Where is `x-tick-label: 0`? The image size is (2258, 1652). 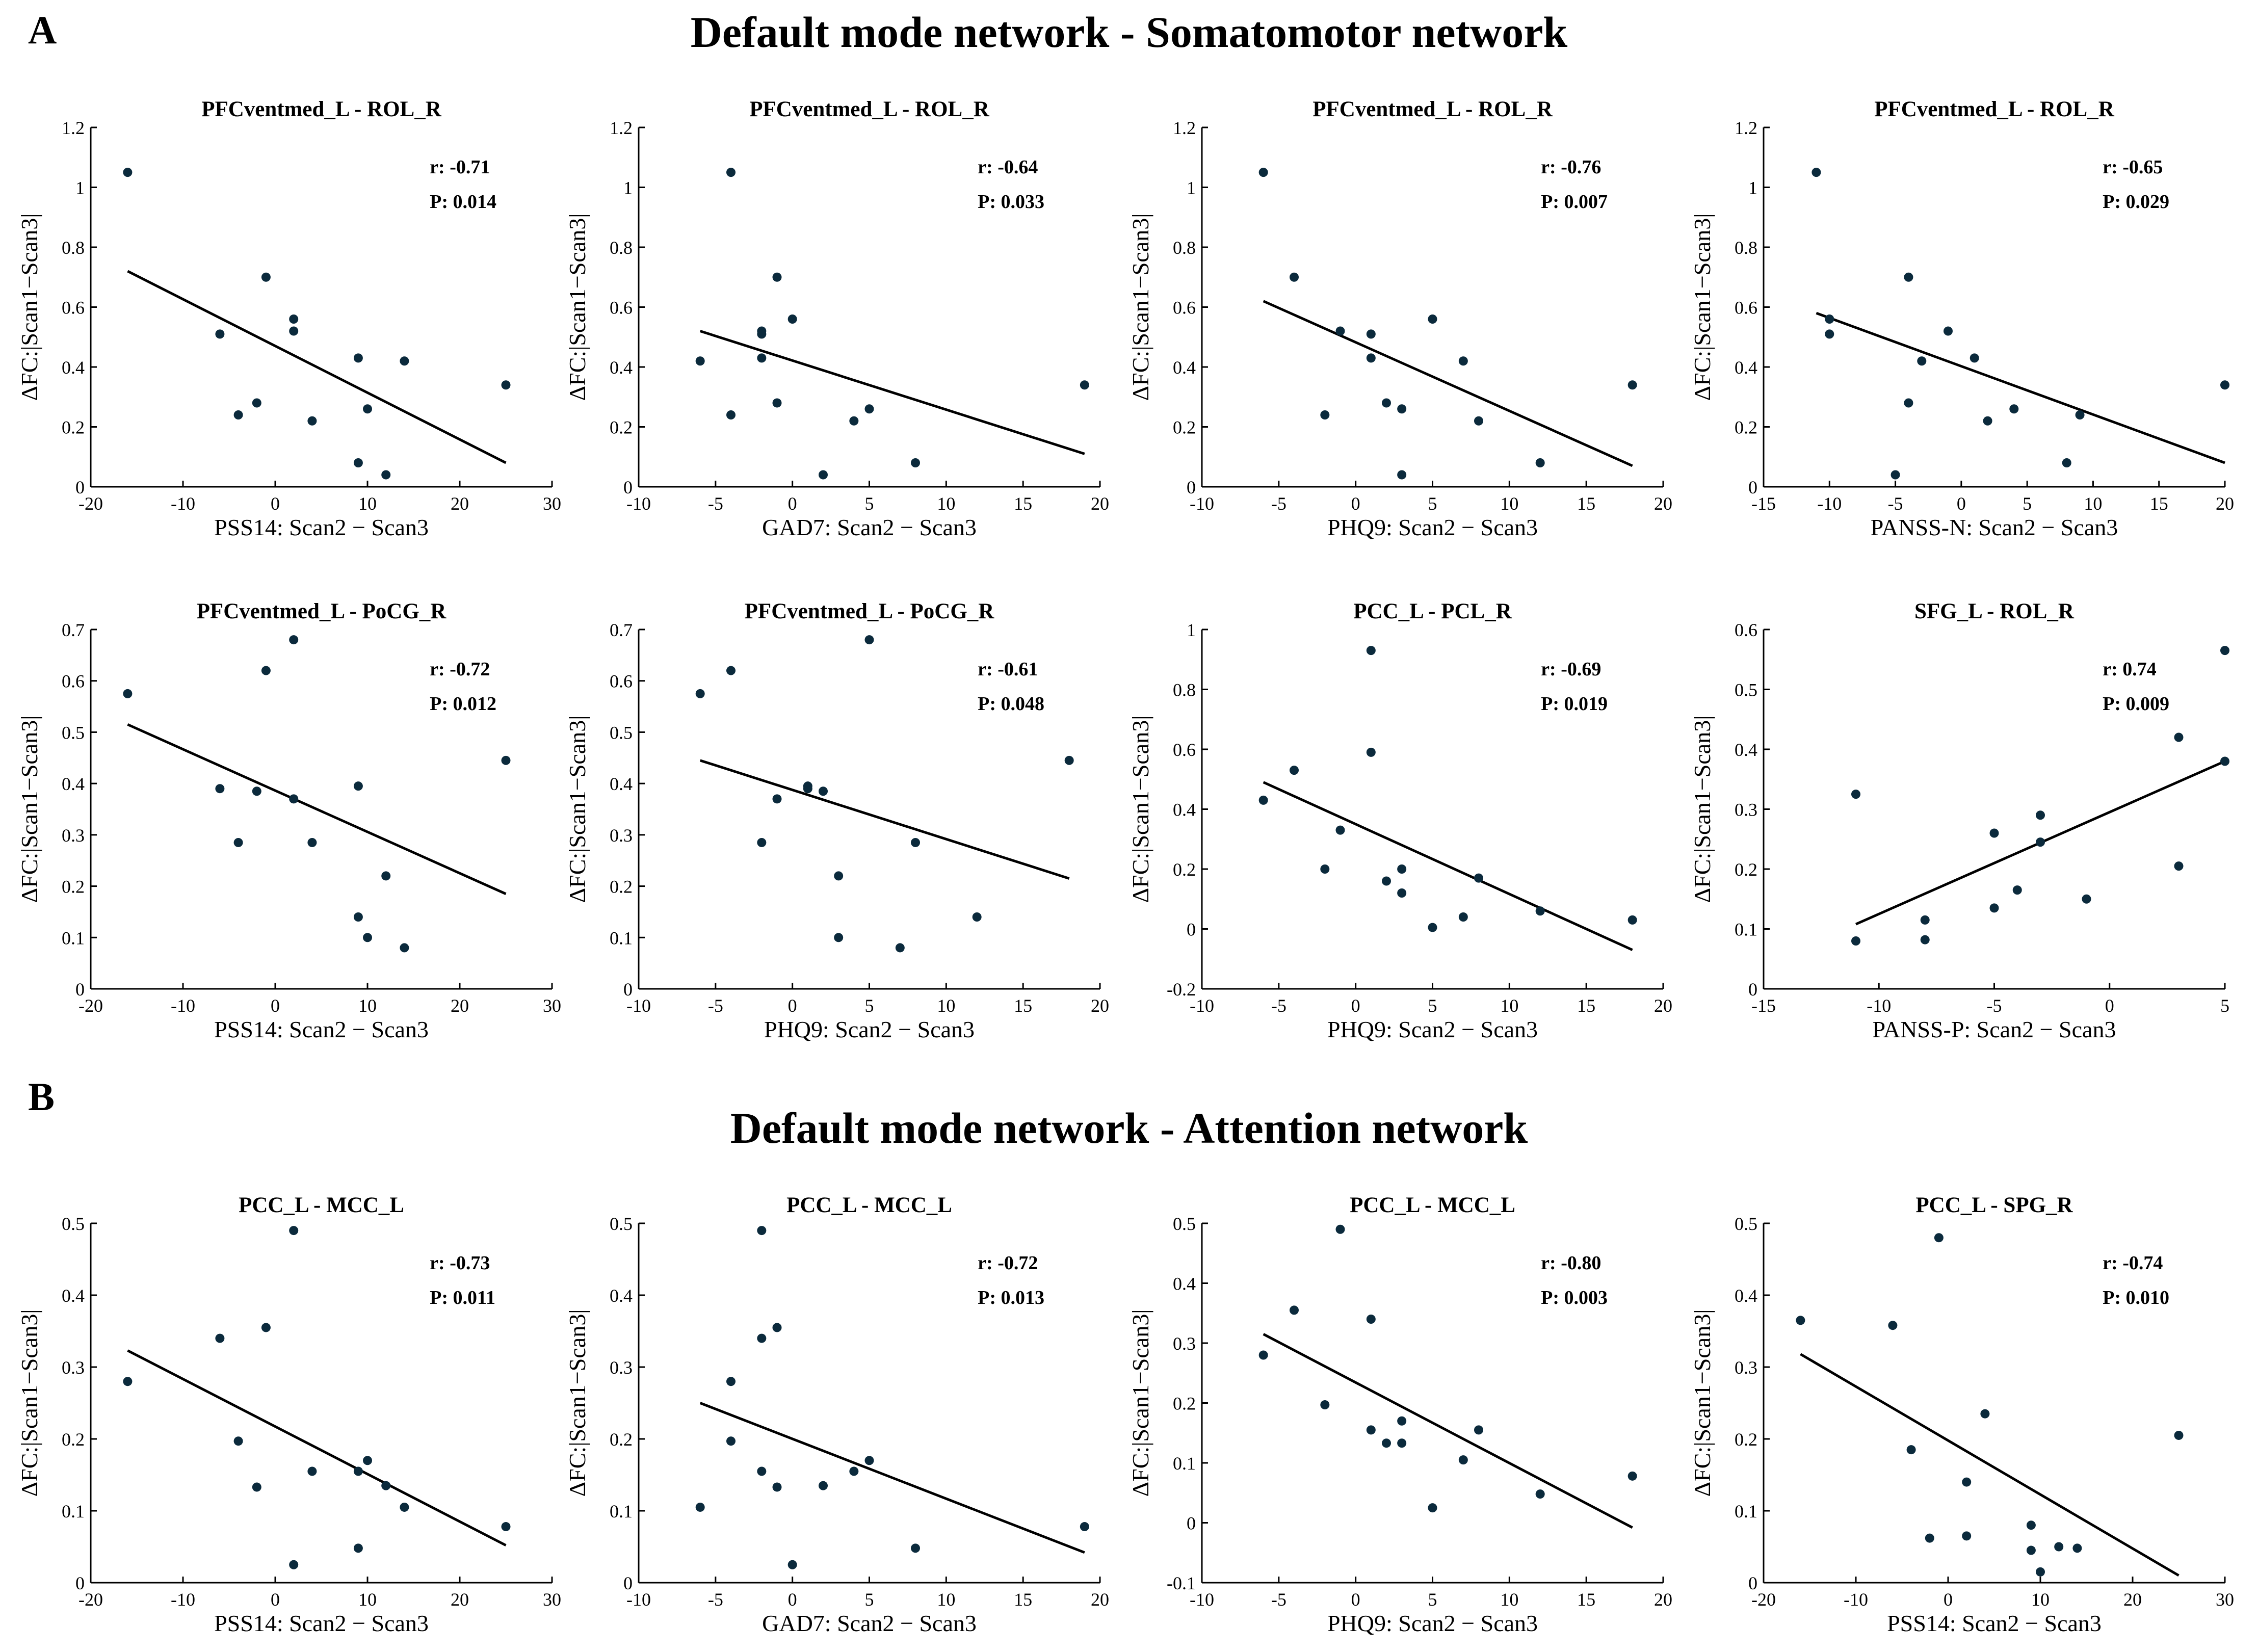
x-tick-label: 0 is located at coordinates (1355, 503).